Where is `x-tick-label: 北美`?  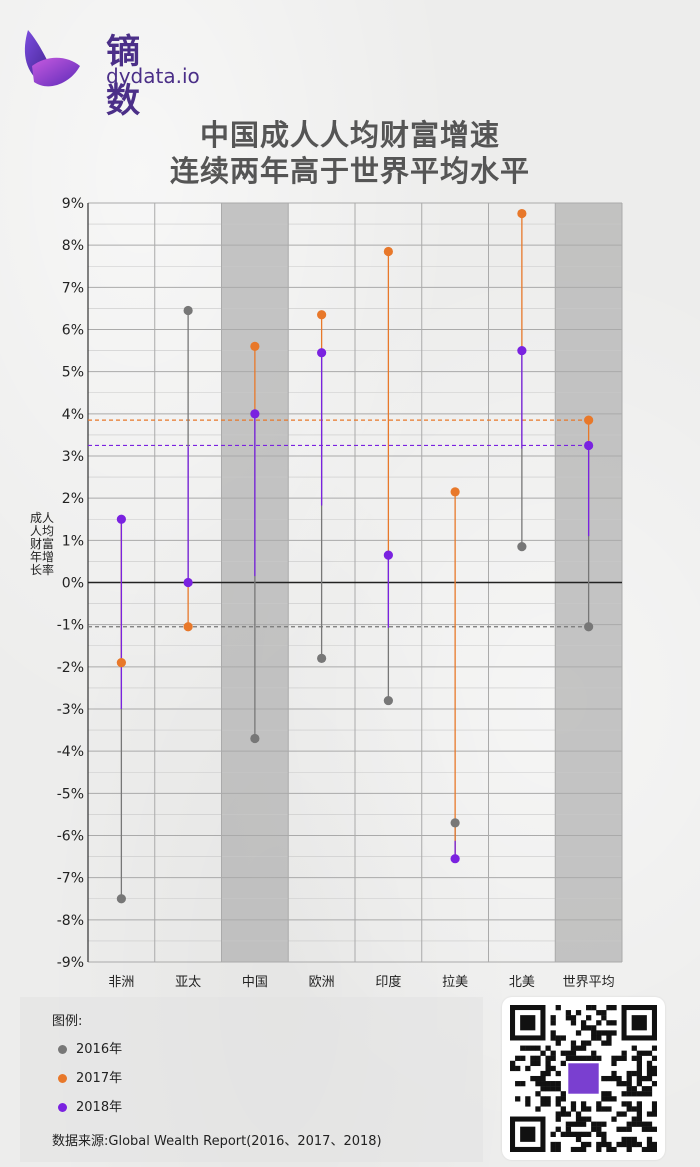 x-tick-label: 北美 is located at coordinates (522, 982).